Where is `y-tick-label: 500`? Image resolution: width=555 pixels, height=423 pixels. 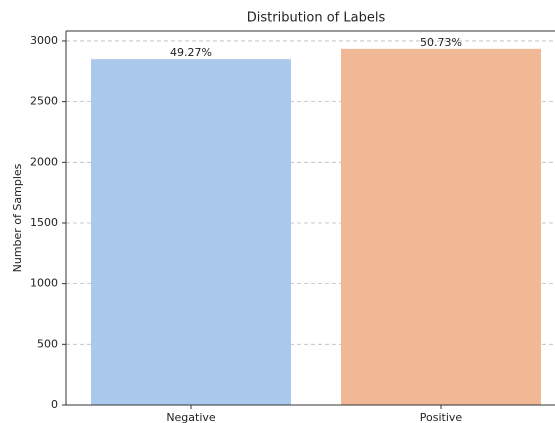 y-tick-label: 500 is located at coordinates (47, 343).